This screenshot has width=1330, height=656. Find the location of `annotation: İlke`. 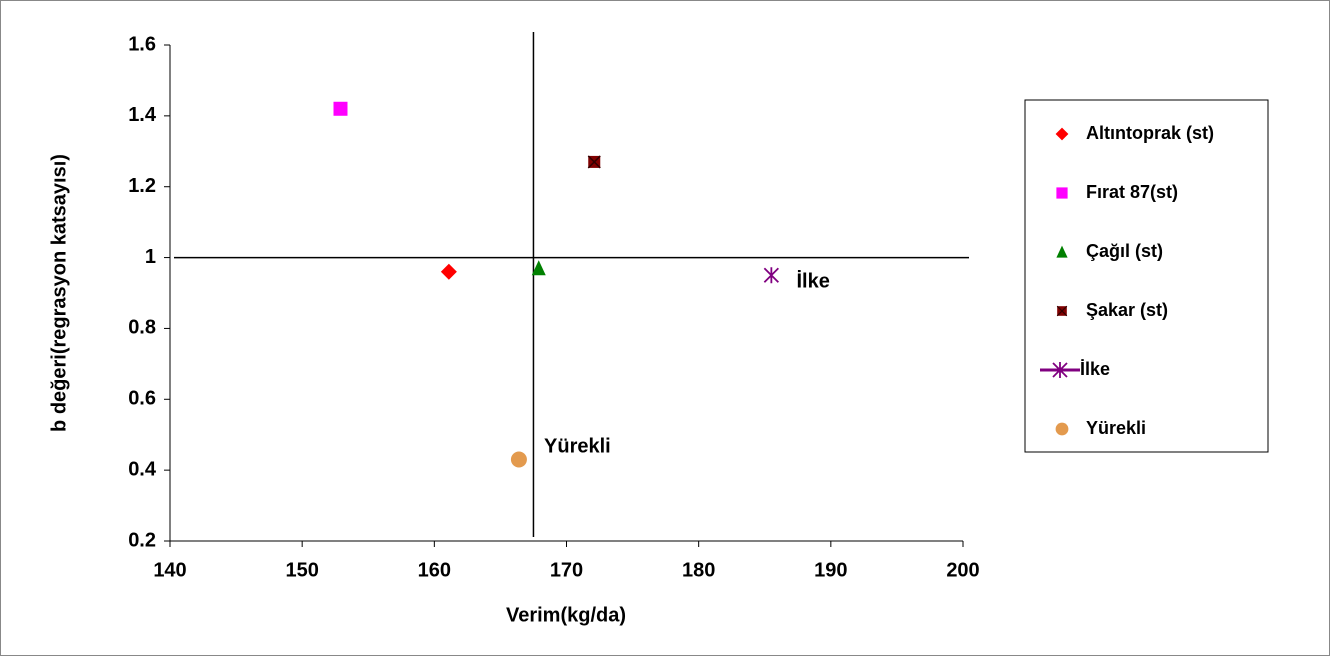

annotation: İlke is located at coordinates (812, 281).